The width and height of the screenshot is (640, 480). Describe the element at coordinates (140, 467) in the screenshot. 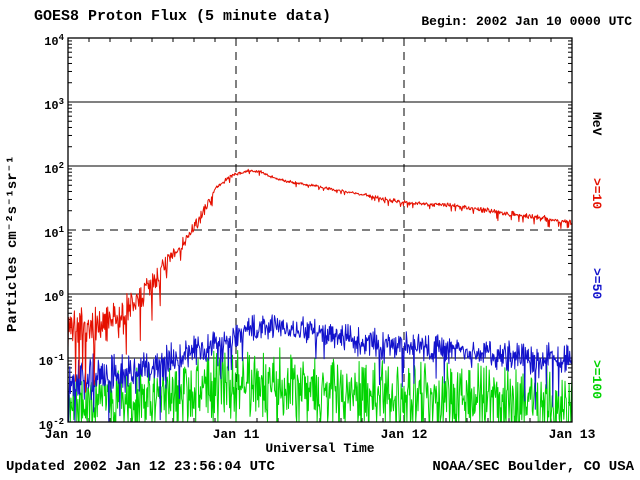

I see `updated-timestamp: Updated 2002 Jan 12 23:56:04 UTC` at that location.